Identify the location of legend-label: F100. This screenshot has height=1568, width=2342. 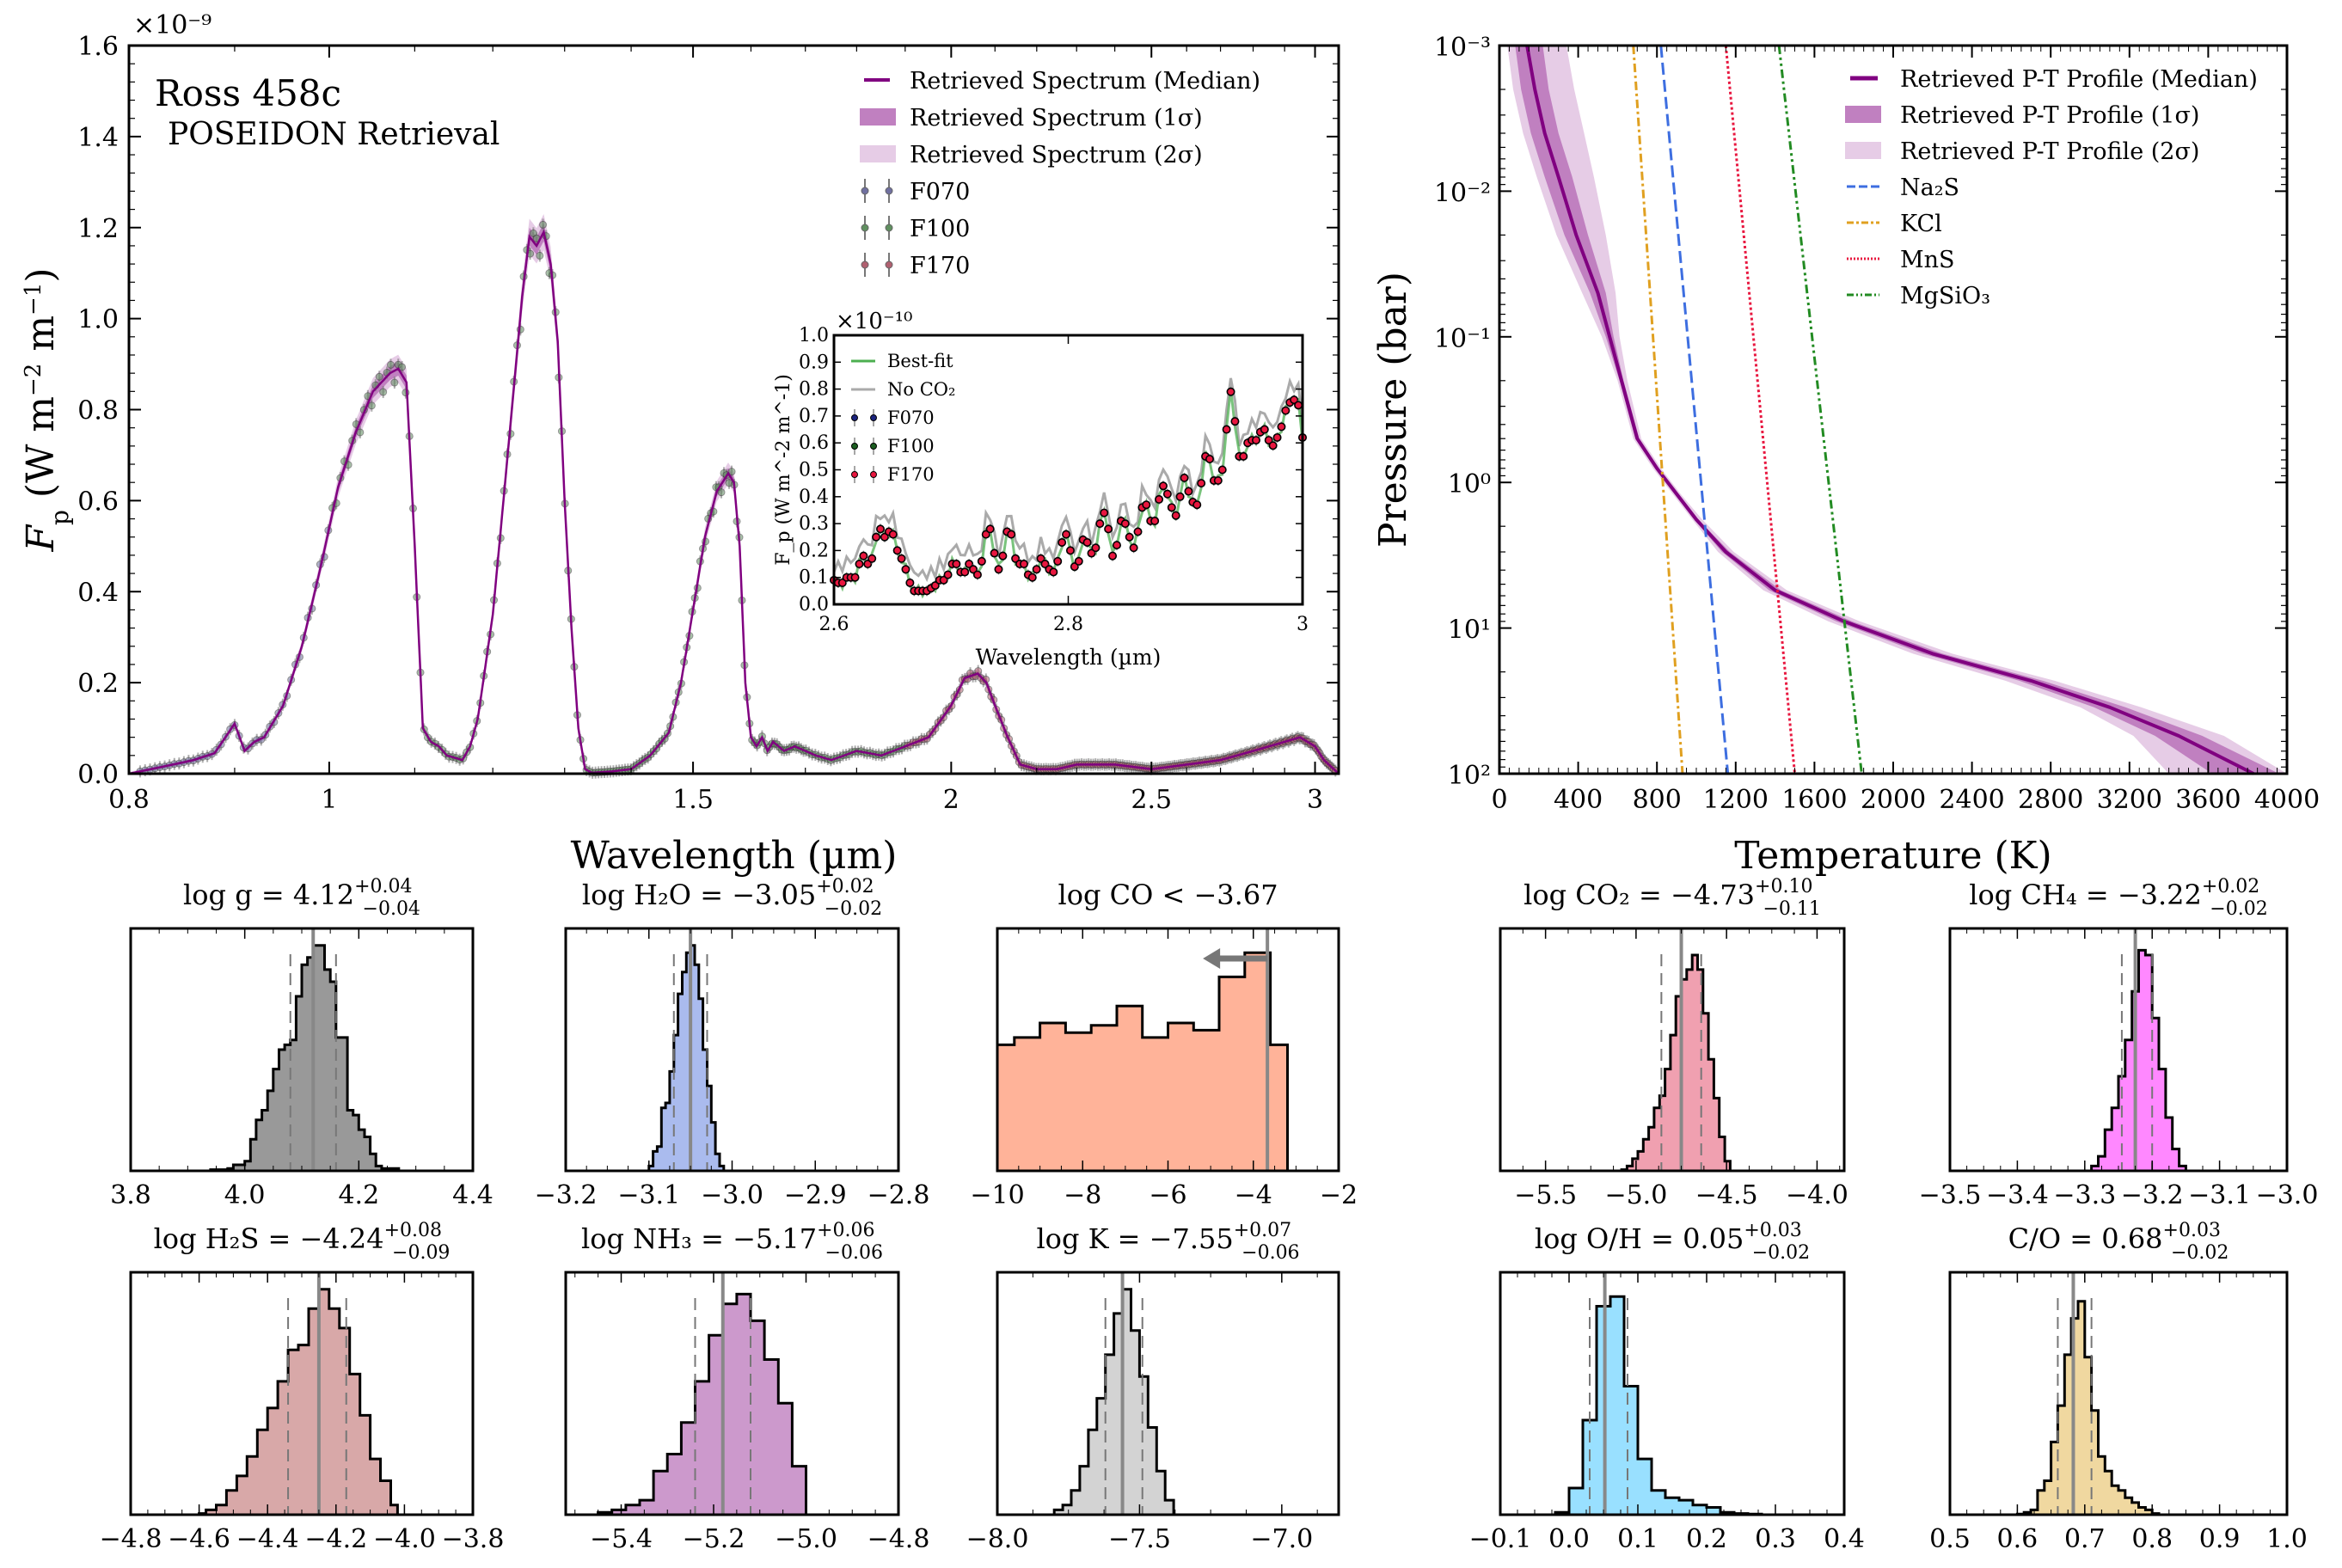
(940, 229).